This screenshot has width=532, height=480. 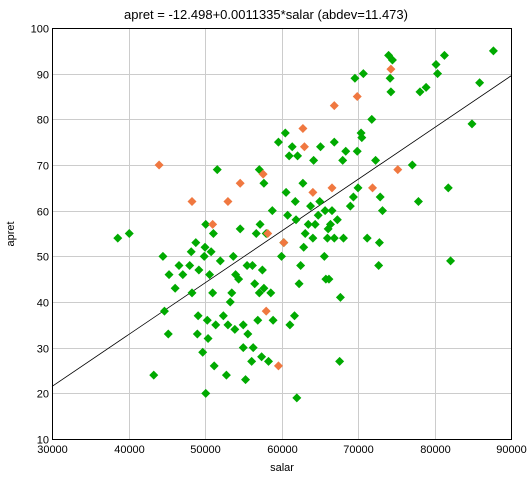 I want to click on y-tick-label: 30, so click(x=43, y=350).